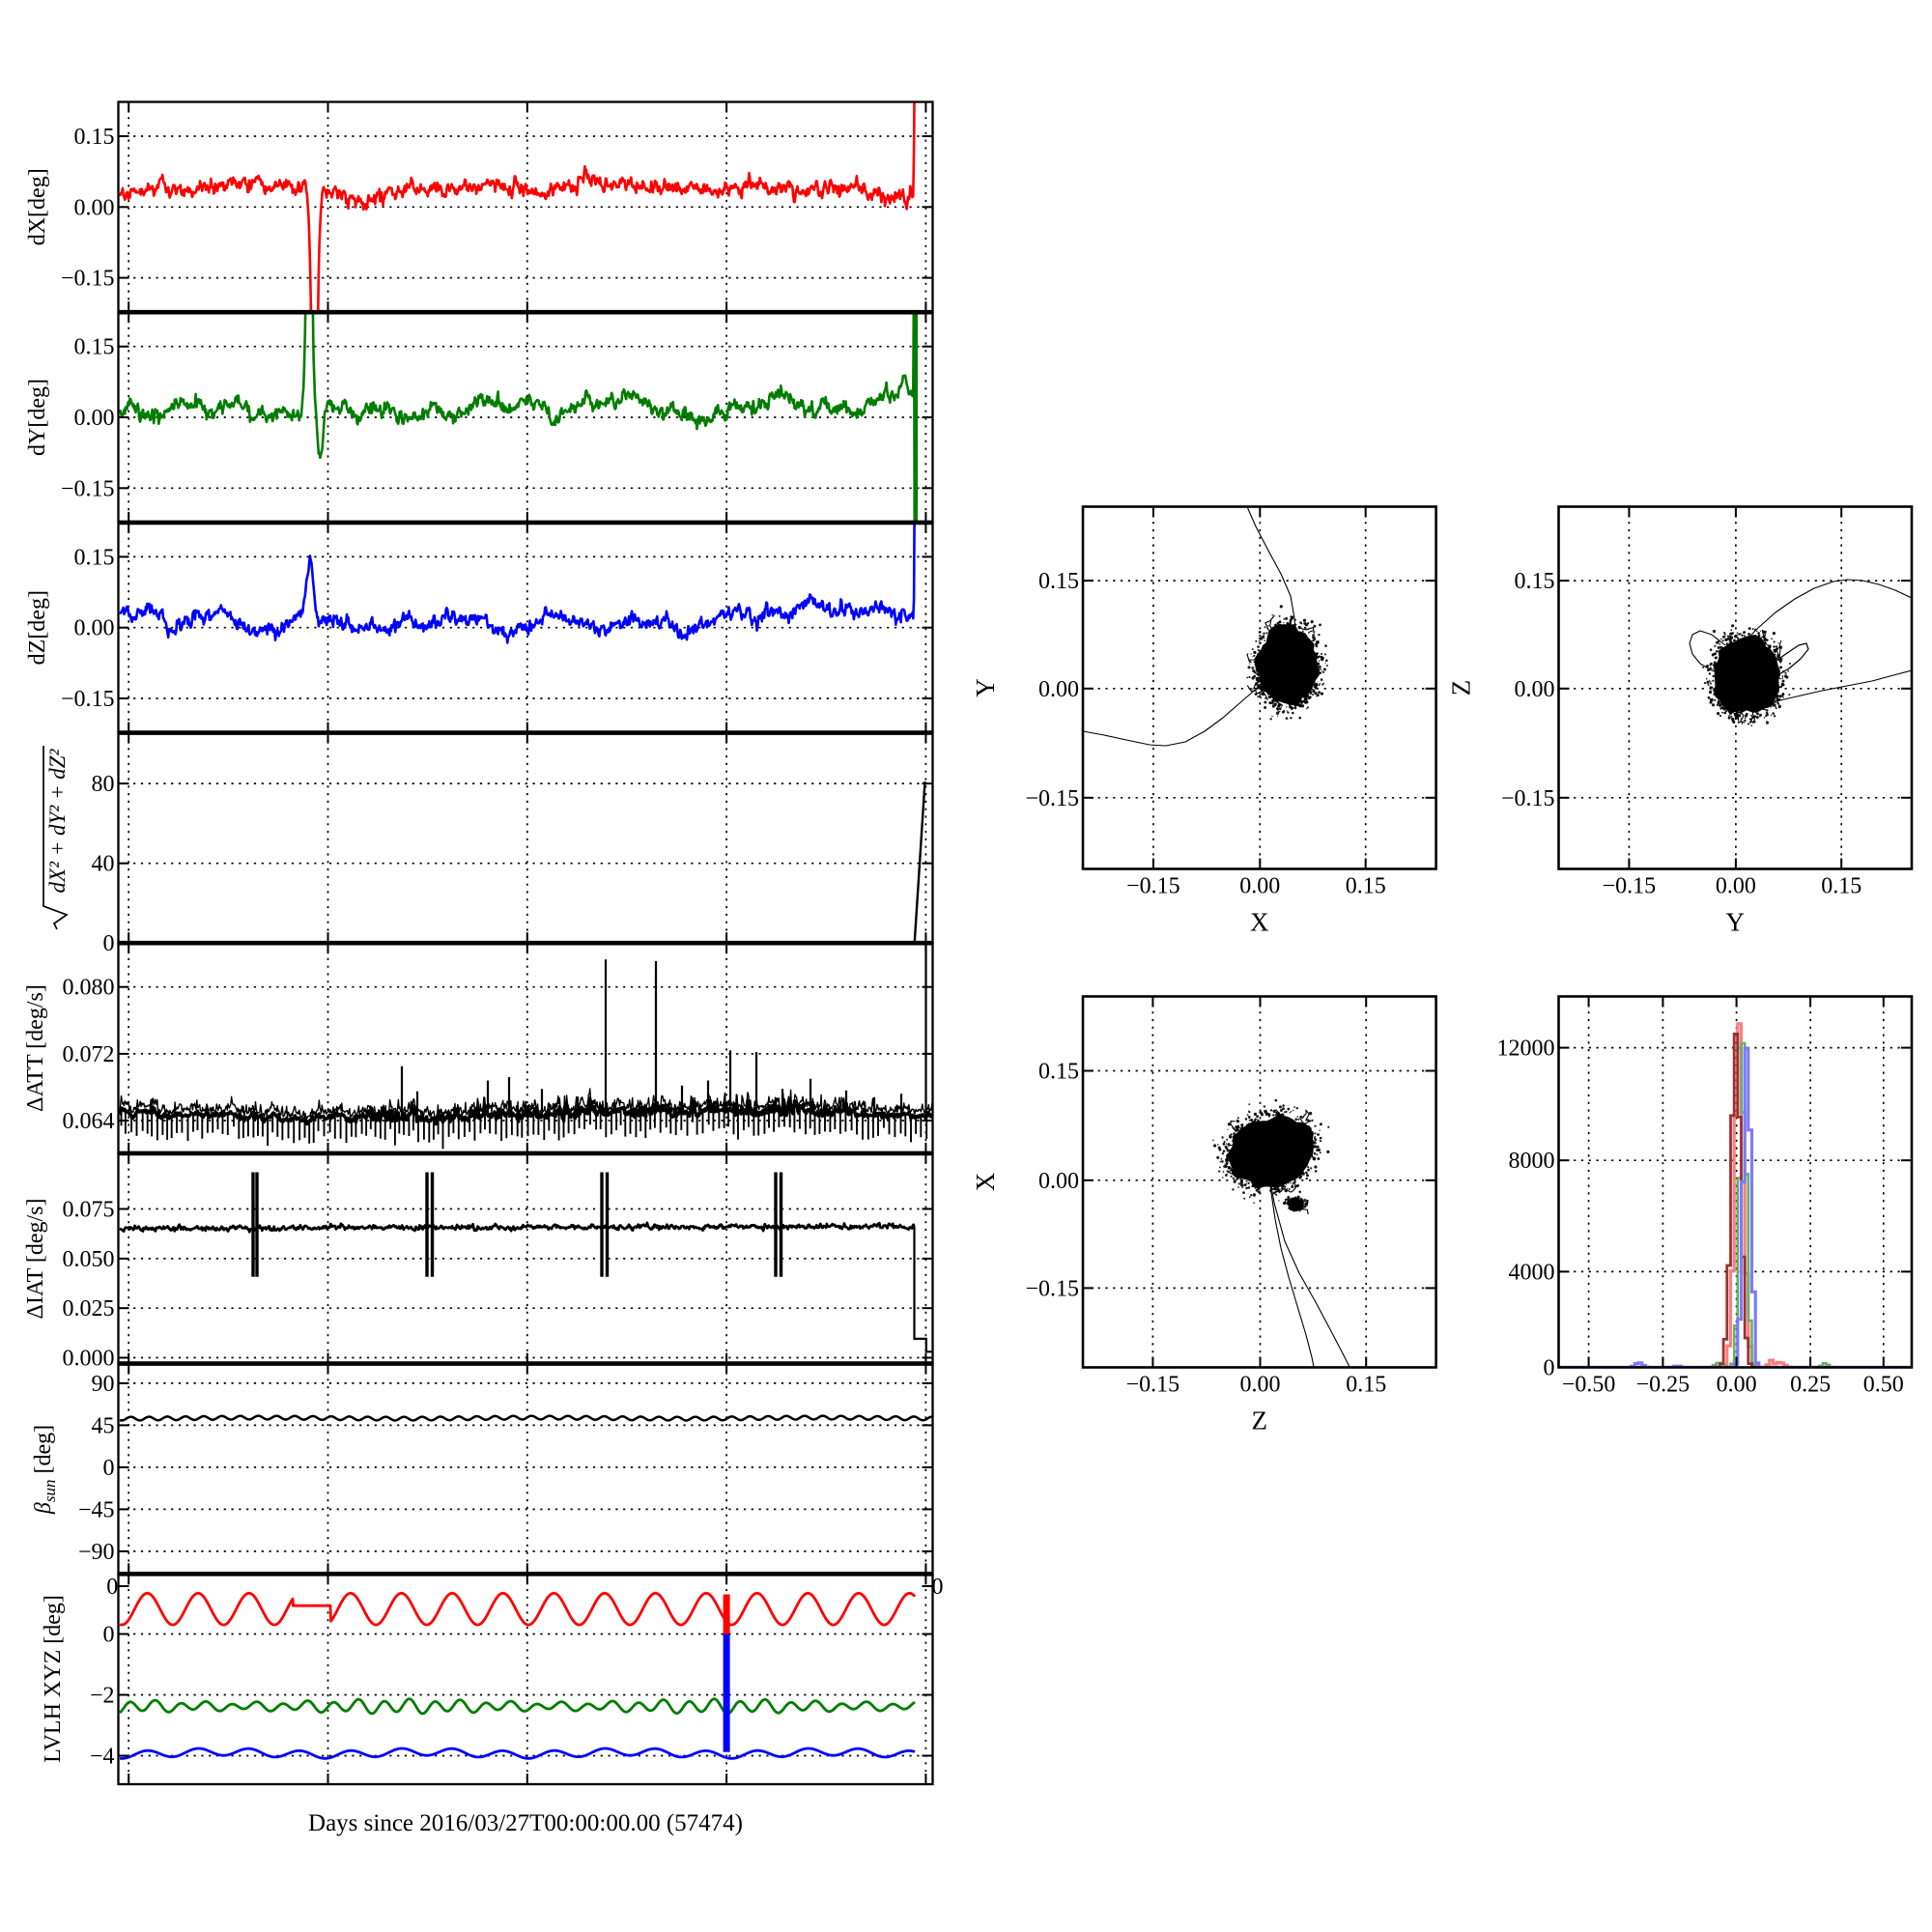  Describe the element at coordinates (1526, 1049) in the screenshot. I see `svg-text: 12000` at that location.